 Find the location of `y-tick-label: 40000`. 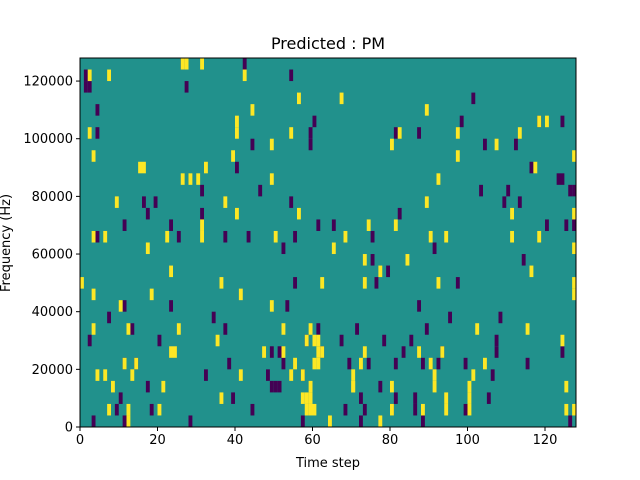

y-tick-label: 40000 is located at coordinates (52, 312).